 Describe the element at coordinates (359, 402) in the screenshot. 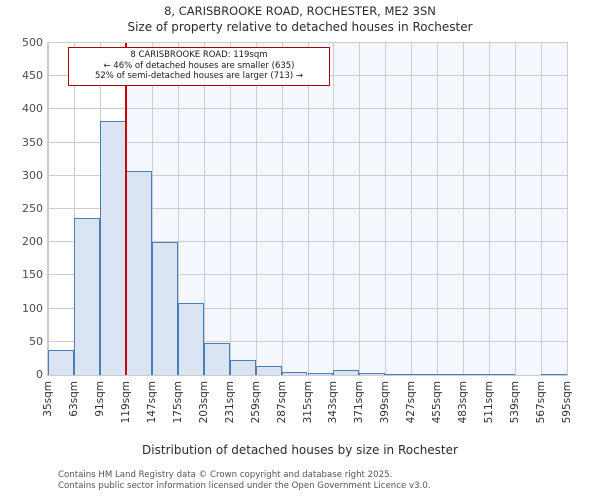

I see `x-axis-tick-label: 371sqm` at that location.